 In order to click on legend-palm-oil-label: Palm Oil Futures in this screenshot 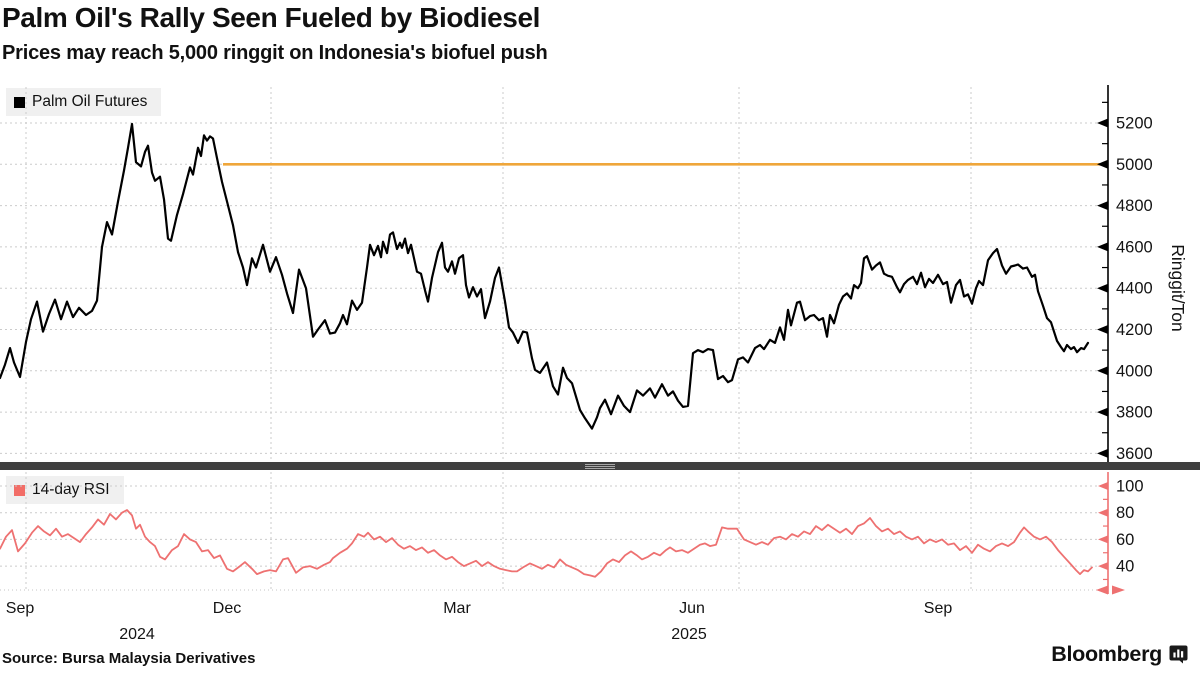, I will do `click(89, 102)`.